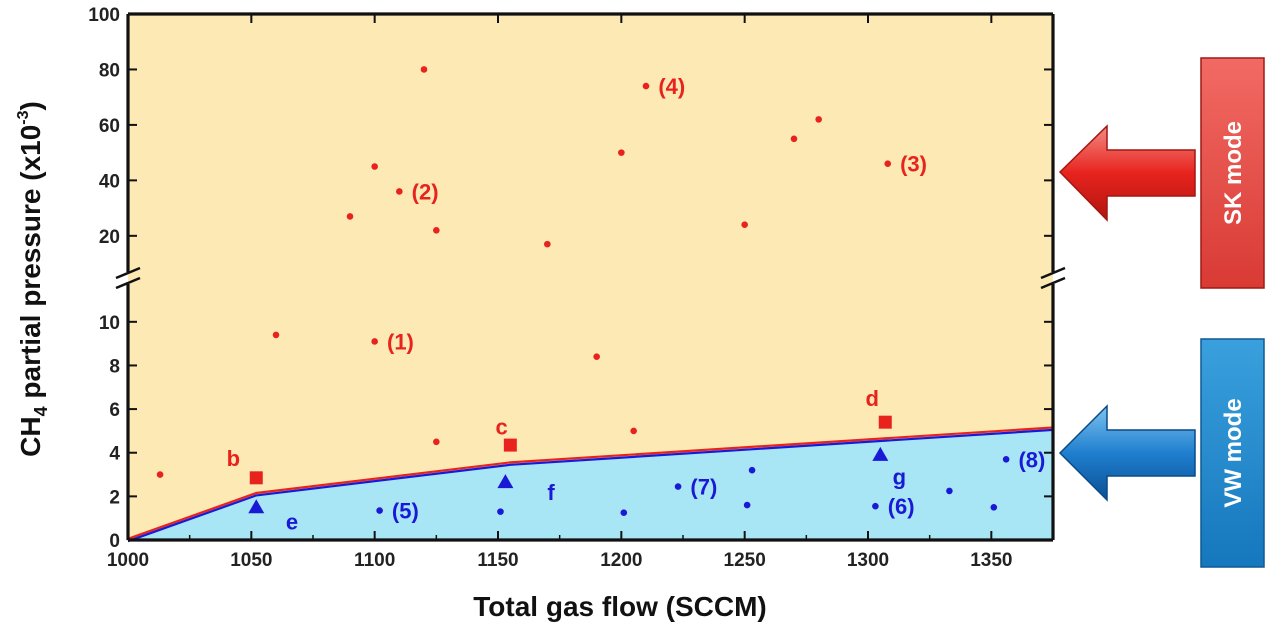 The image size is (1272, 636). Describe the element at coordinates (621, 560) in the screenshot. I see `x-tick-label: 1200` at that location.